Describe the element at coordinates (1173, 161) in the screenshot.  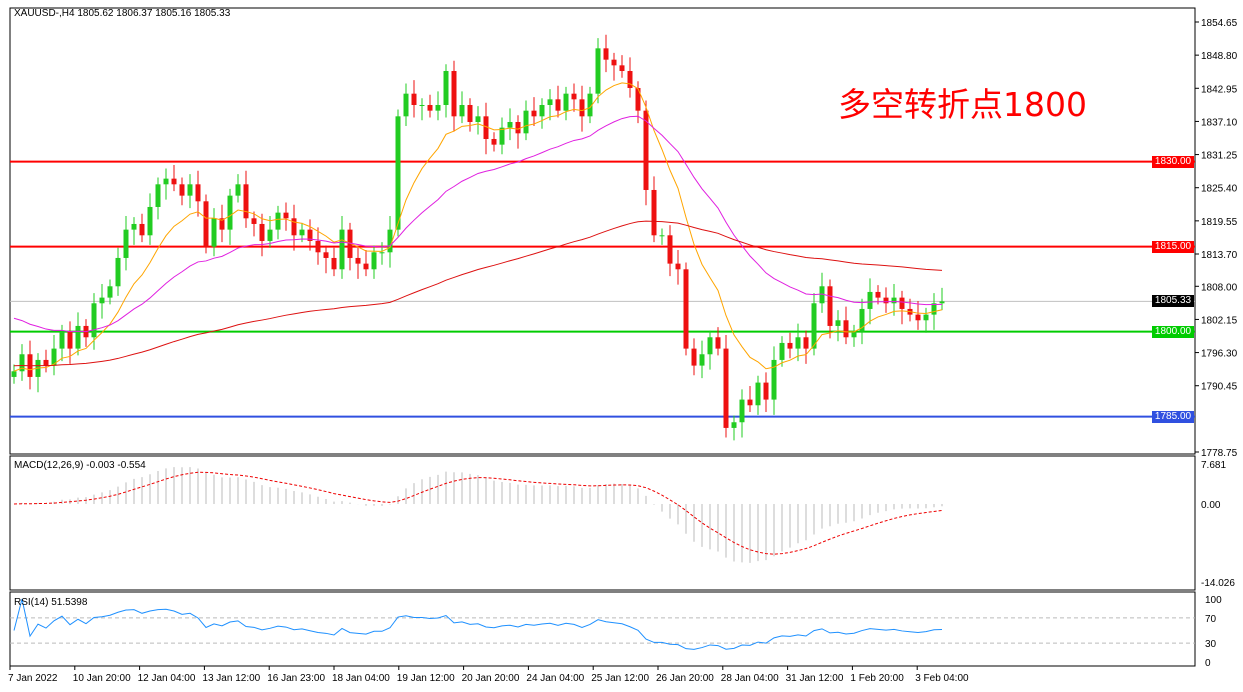
I see `level-tag: 1830.00` at that location.